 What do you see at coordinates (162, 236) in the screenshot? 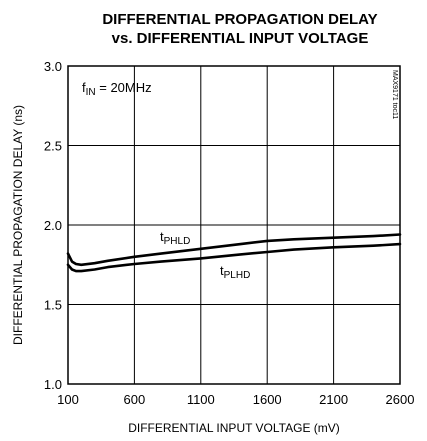
I see `series-label-phld-main: t` at bounding box center [162, 236].